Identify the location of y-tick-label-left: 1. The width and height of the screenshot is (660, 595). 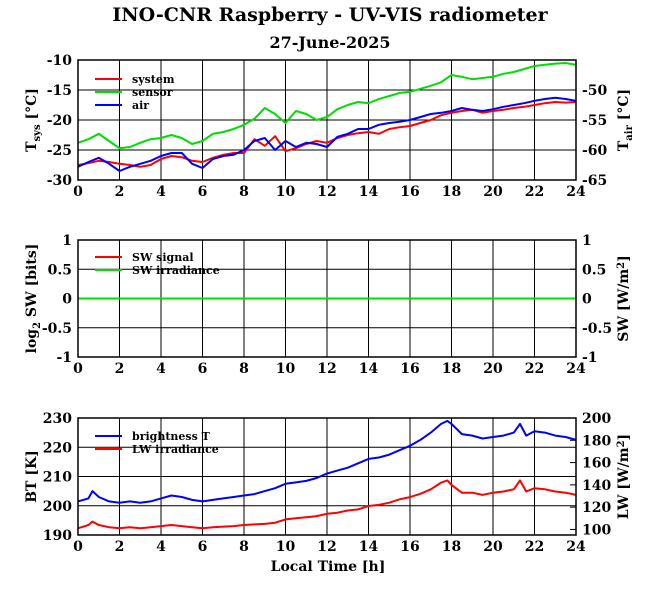
(67, 241).